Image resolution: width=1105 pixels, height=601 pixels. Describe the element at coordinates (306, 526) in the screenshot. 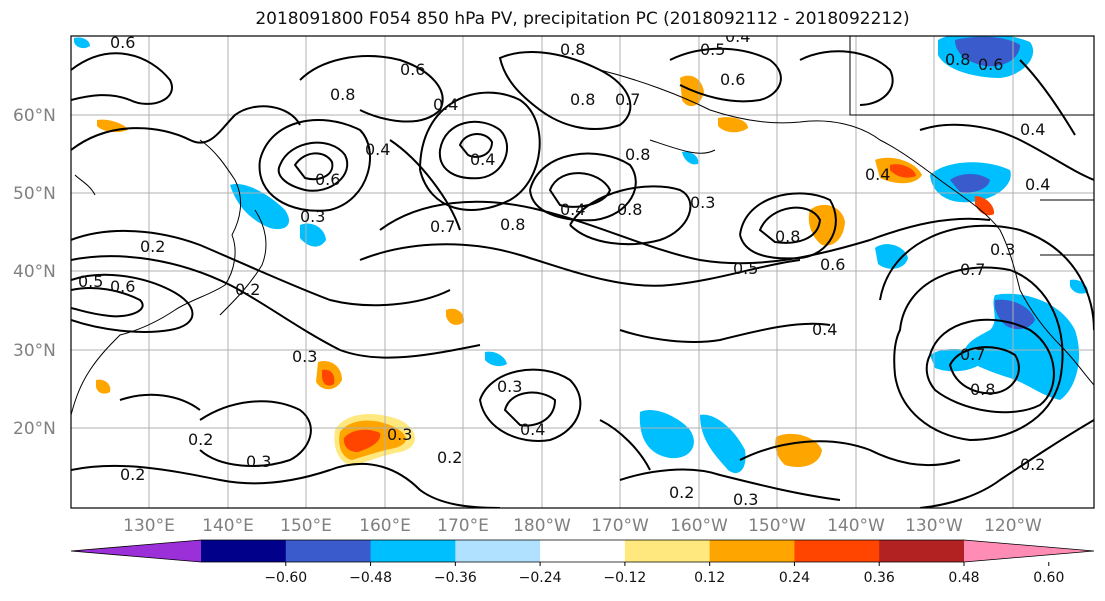

I see `lon-label: 150°E` at that location.